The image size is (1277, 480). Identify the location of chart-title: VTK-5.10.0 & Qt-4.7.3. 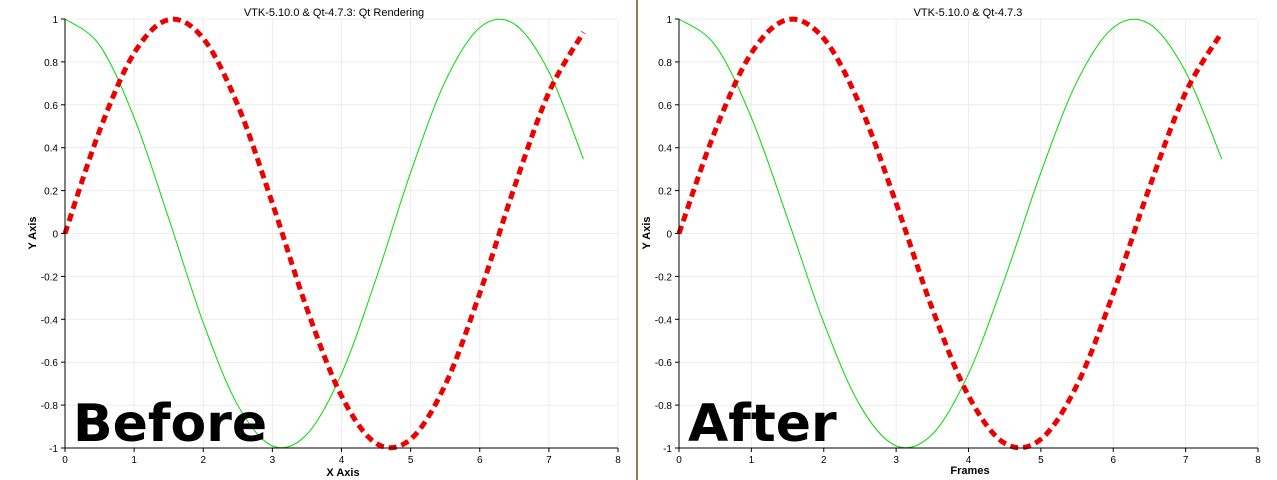
(968, 13).